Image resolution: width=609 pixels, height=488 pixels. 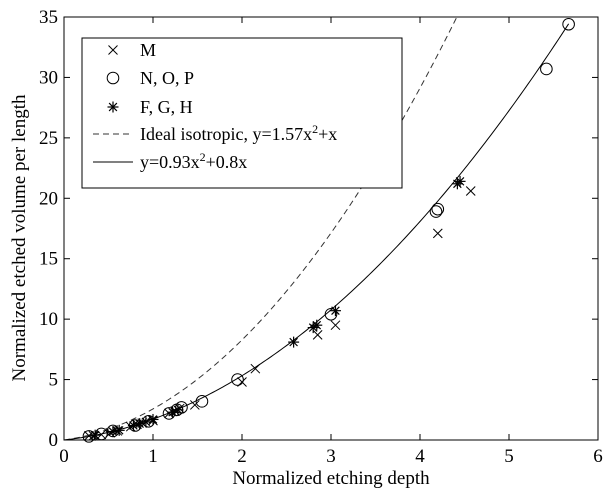 I want to click on y-tick-label: 15, so click(x=48, y=259).